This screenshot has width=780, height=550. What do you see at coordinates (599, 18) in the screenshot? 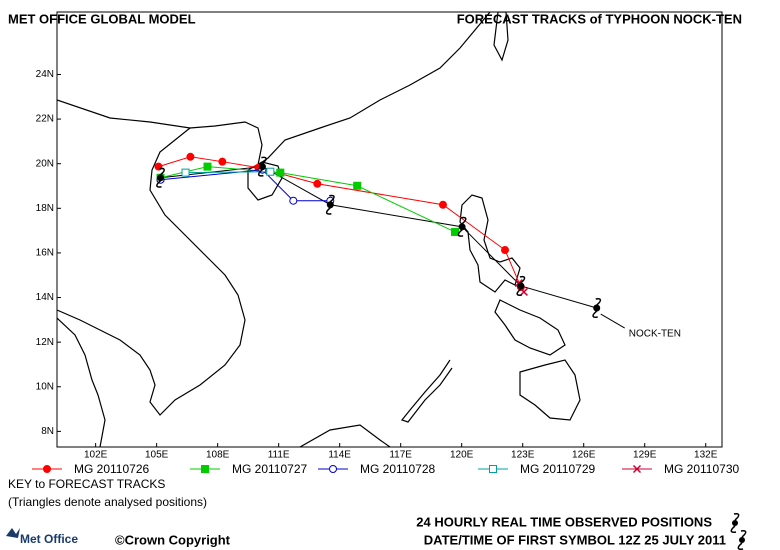
I see `header-title: FORECAST TRACKS of TYPHOON NOCK-TEN` at bounding box center [599, 18].